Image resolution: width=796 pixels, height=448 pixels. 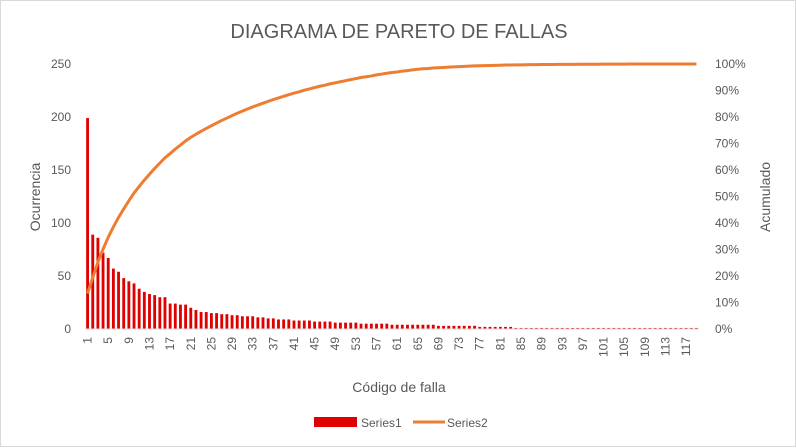 I want to click on x-tick-label: 21, so click(x=191, y=344).